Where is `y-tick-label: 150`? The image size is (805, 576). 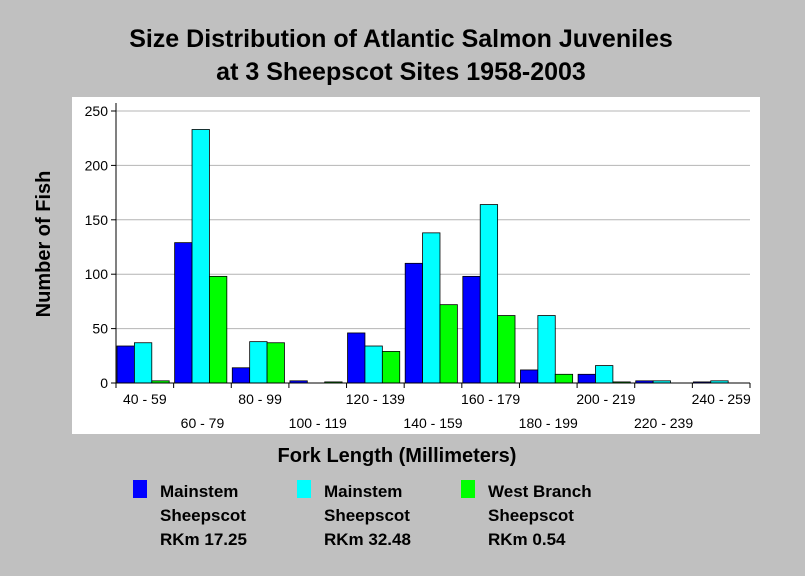 y-tick-label: 150 is located at coordinates (97, 220).